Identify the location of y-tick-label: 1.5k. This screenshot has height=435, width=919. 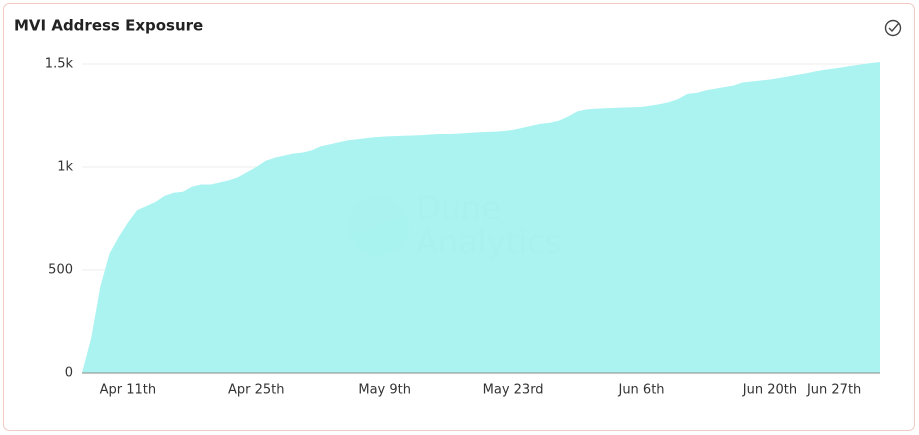
(59, 64).